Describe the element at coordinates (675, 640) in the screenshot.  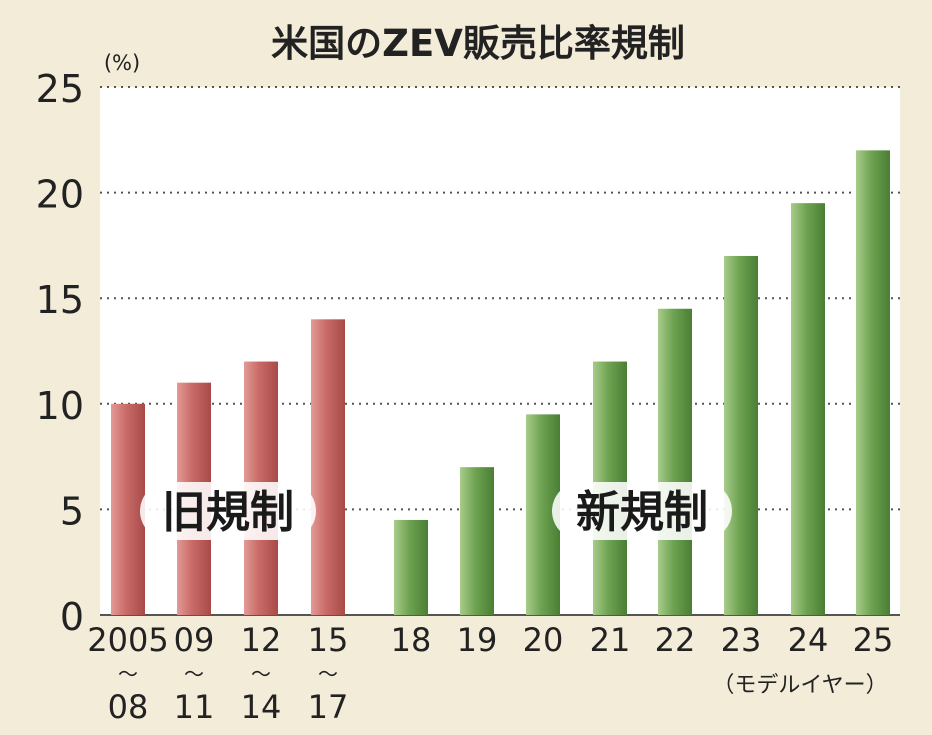
I see `x-tick-label: 22` at that location.